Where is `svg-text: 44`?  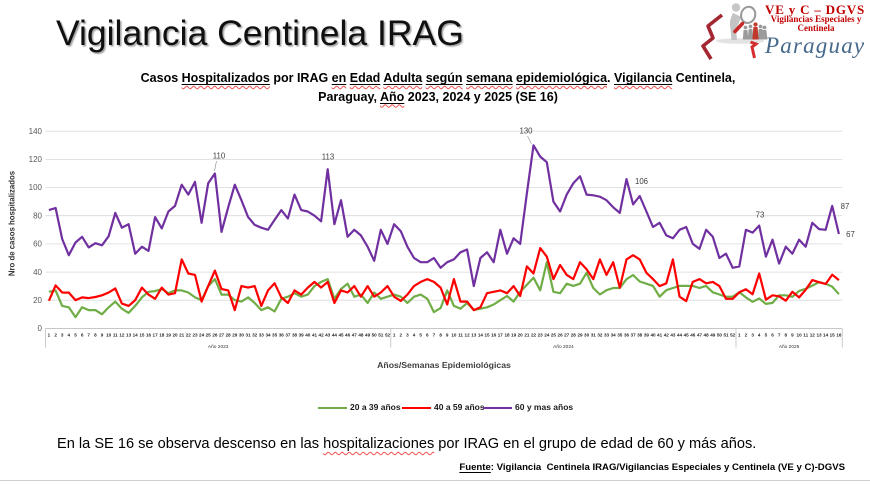
svg-text: 44 is located at coordinates (335, 334).